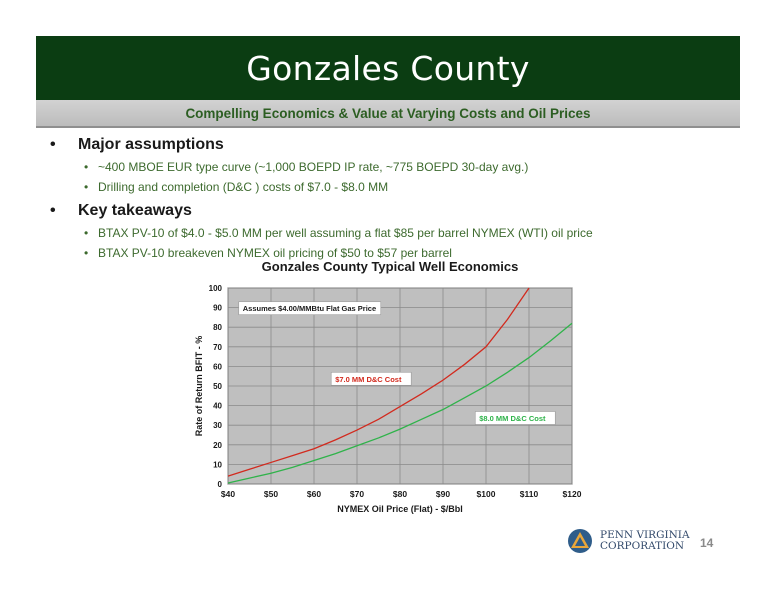 This screenshot has width=776, height=600. What do you see at coordinates (642, 546) in the screenshot?
I see `logo-line2: CORPORATION` at bounding box center [642, 546].